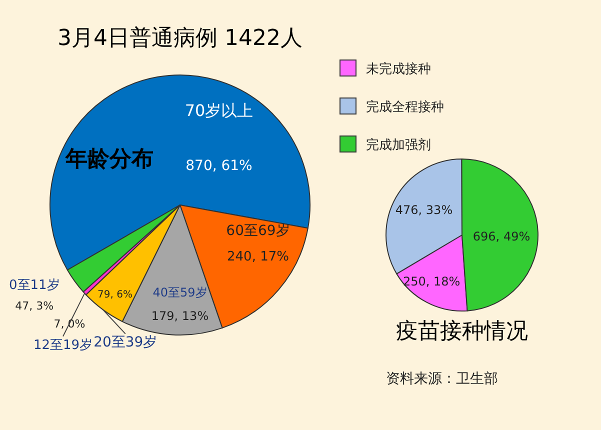  Describe the element at coordinates (258, 230) in the screenshot. I see `slice-label: 60至69岁` at that location.